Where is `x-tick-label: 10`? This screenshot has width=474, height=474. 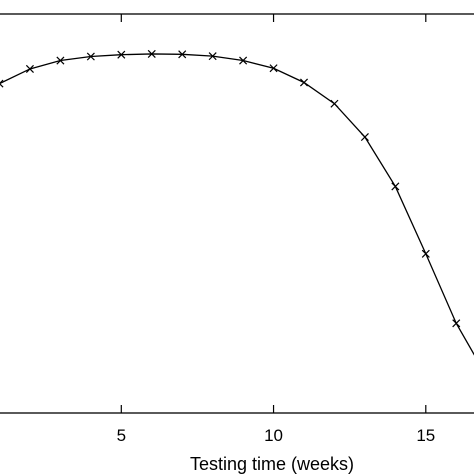
x-tick-label: 10 is located at coordinates (273, 435).